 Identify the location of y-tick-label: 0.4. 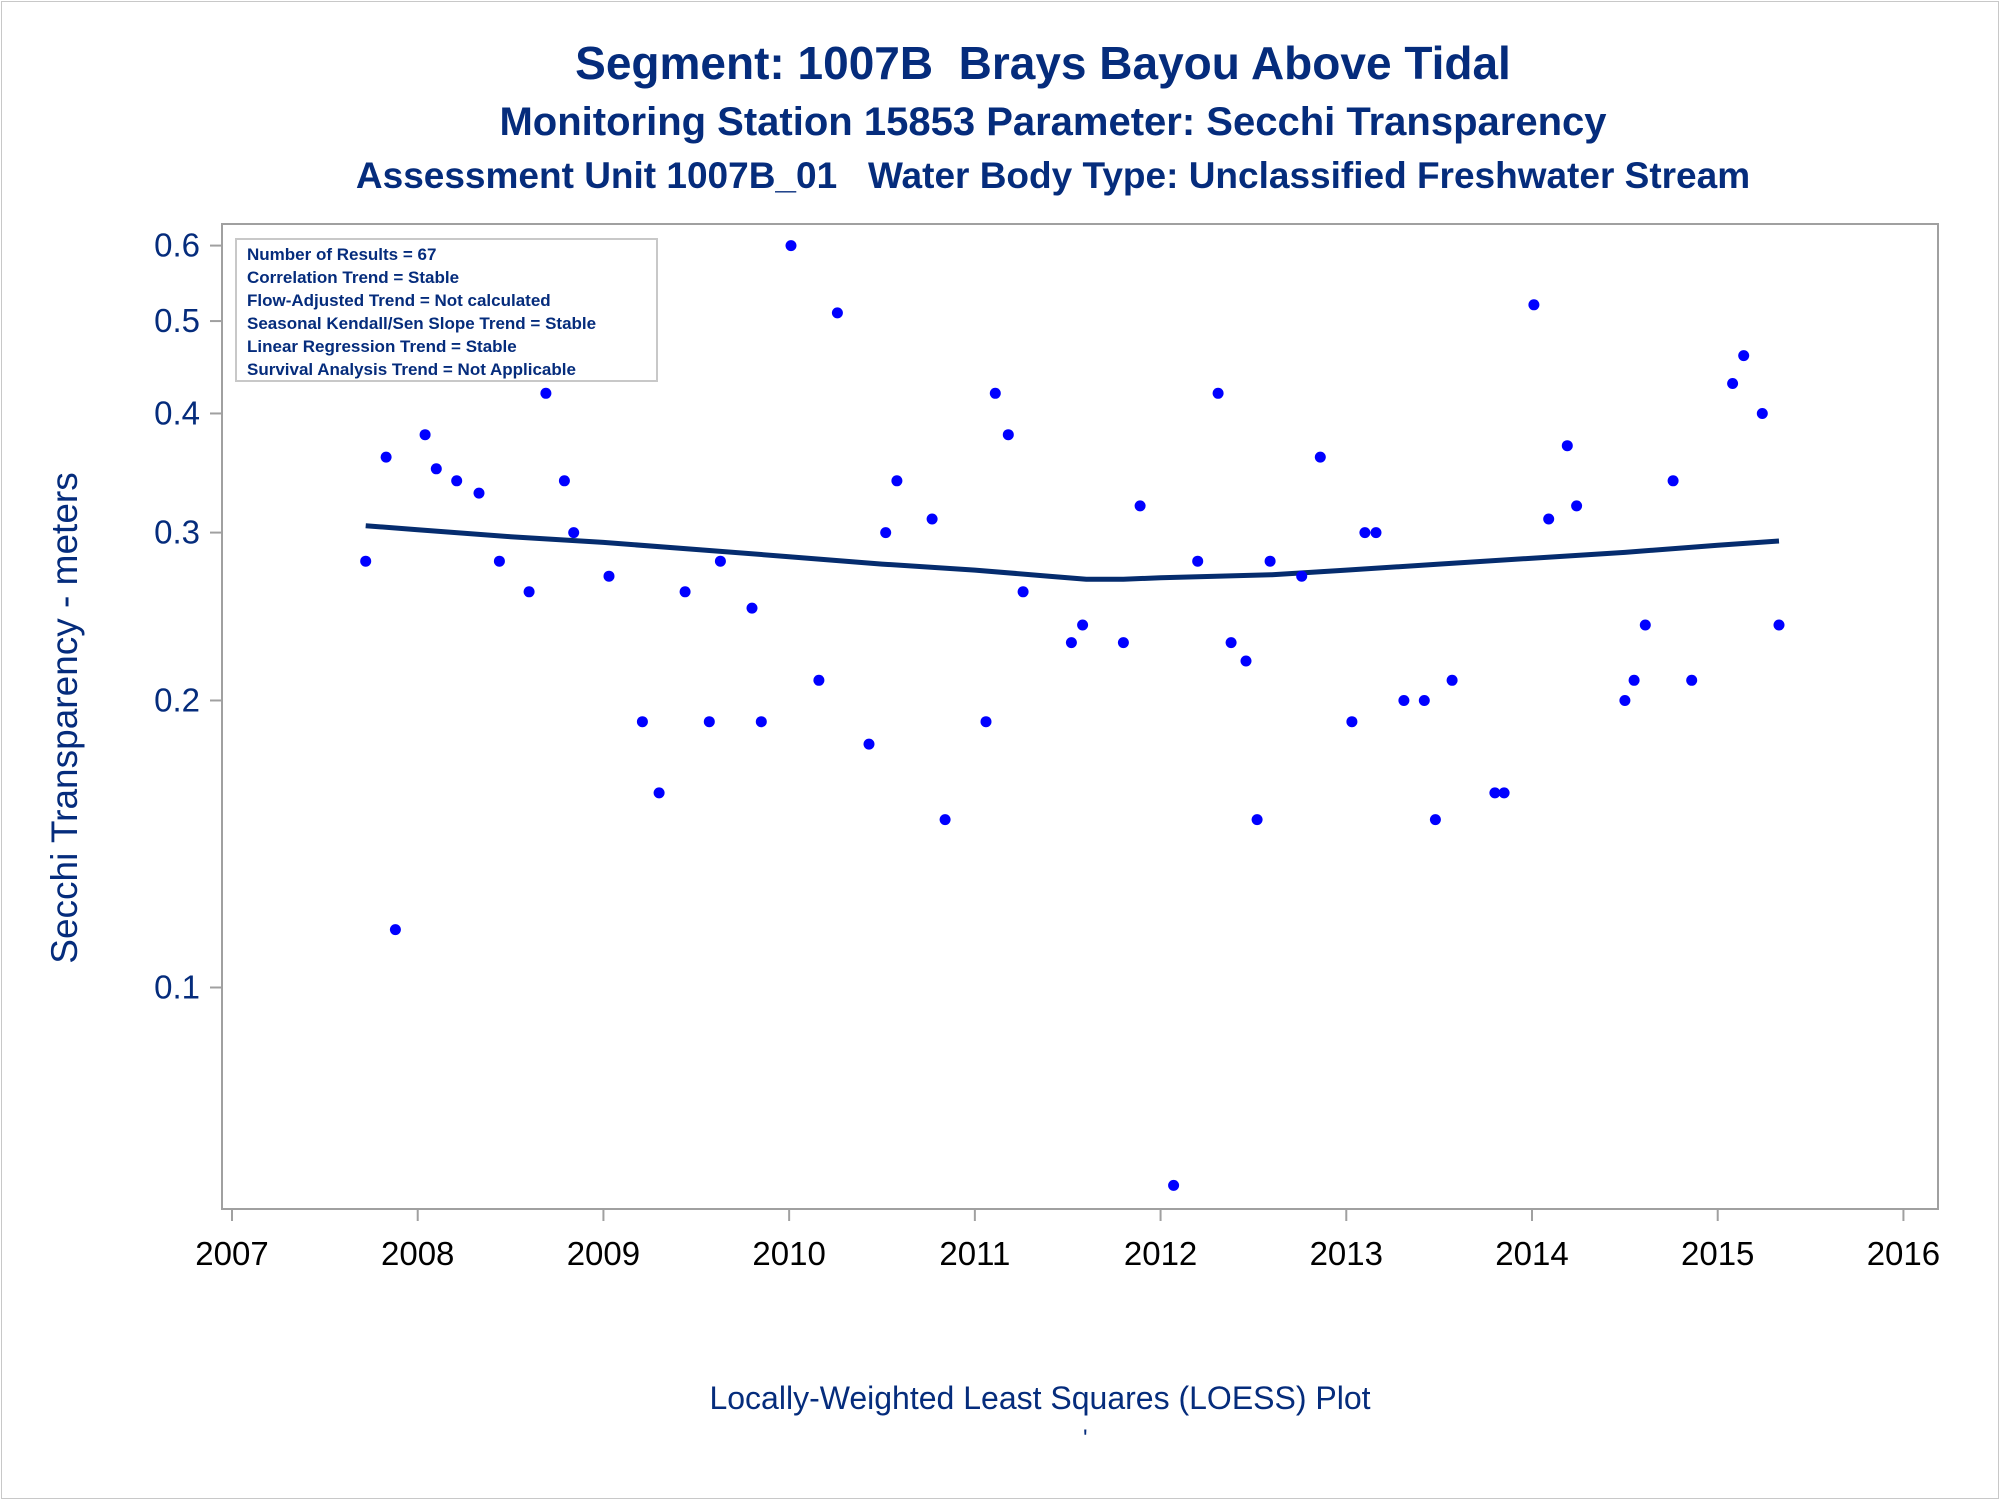
(177, 412).